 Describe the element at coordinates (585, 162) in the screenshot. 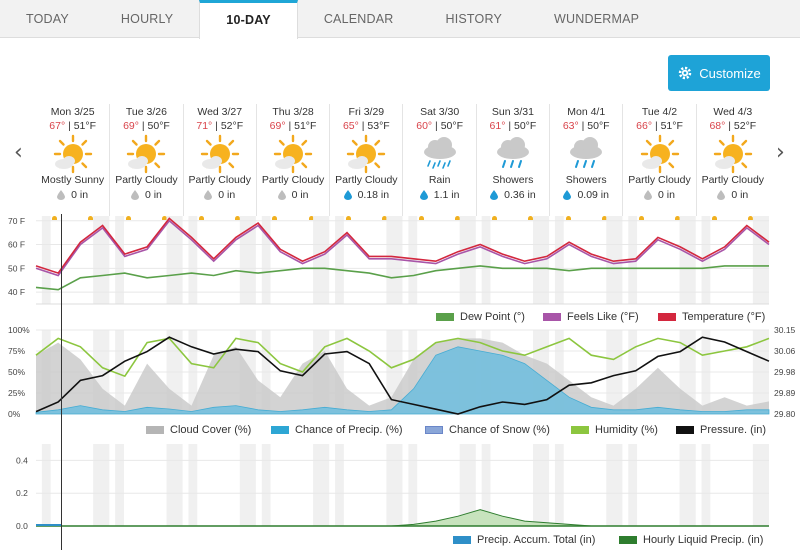

I see `forecast-day: Mon 4/1 63° | 50°F Showers 0.09 in` at that location.